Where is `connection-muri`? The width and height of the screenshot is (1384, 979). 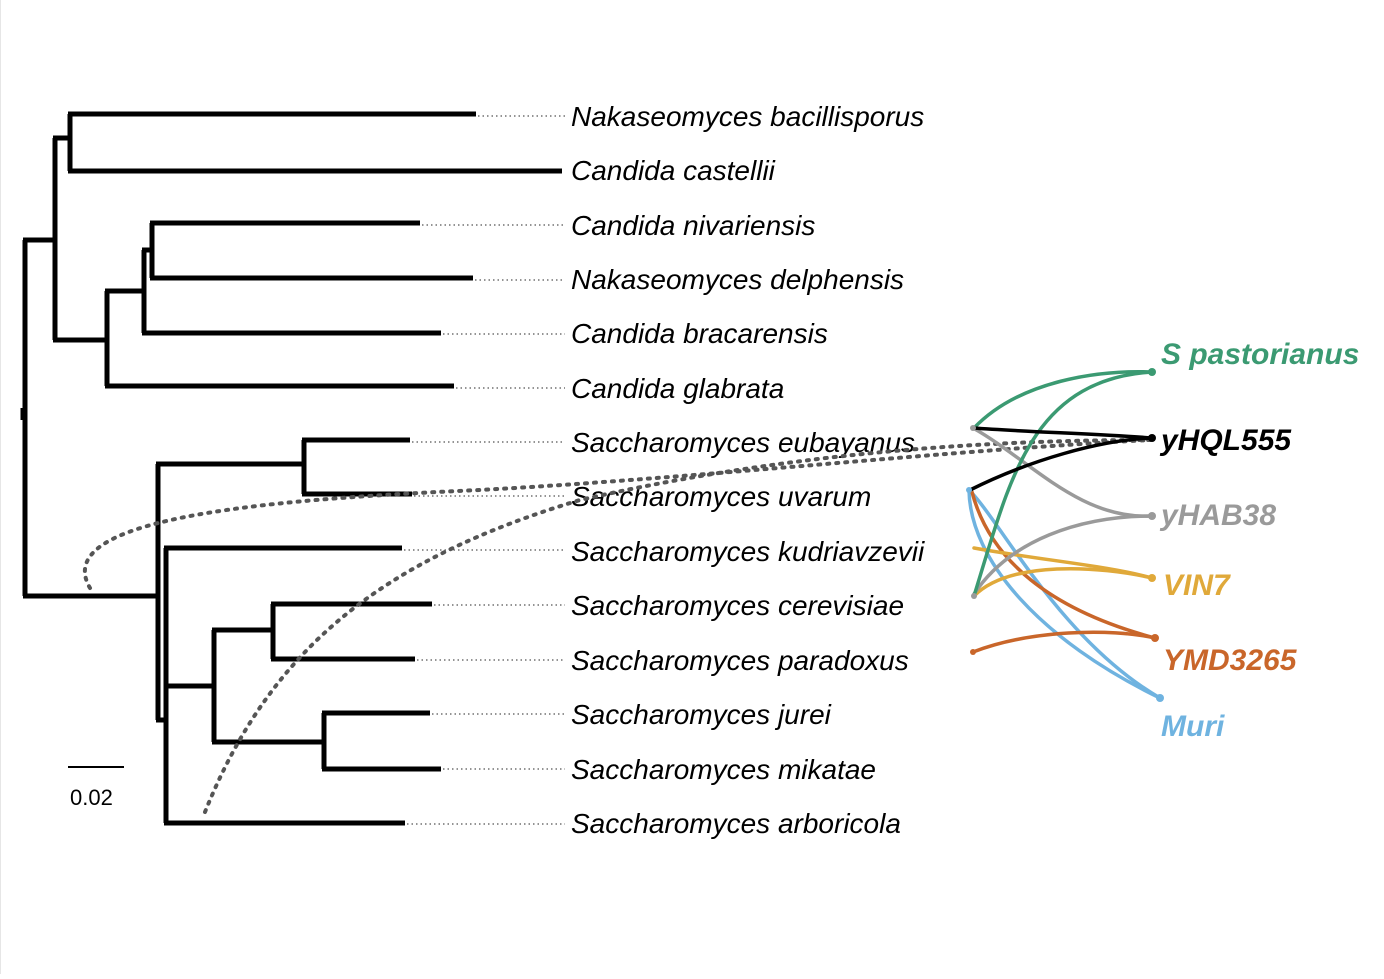 connection-muri is located at coordinates (1064, 594).